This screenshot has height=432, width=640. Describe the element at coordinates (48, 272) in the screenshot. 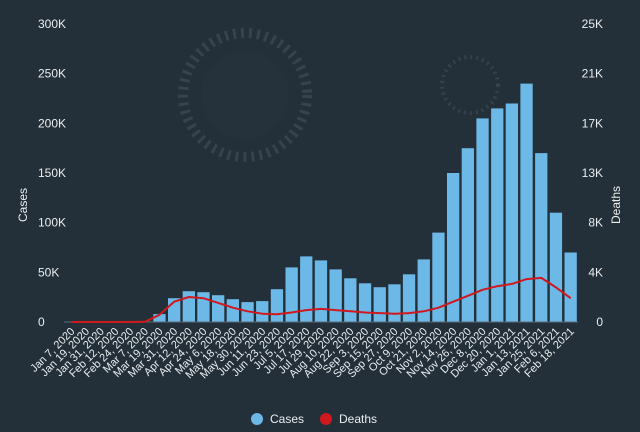

I see `y-left-tick-label: 50K` at that location.